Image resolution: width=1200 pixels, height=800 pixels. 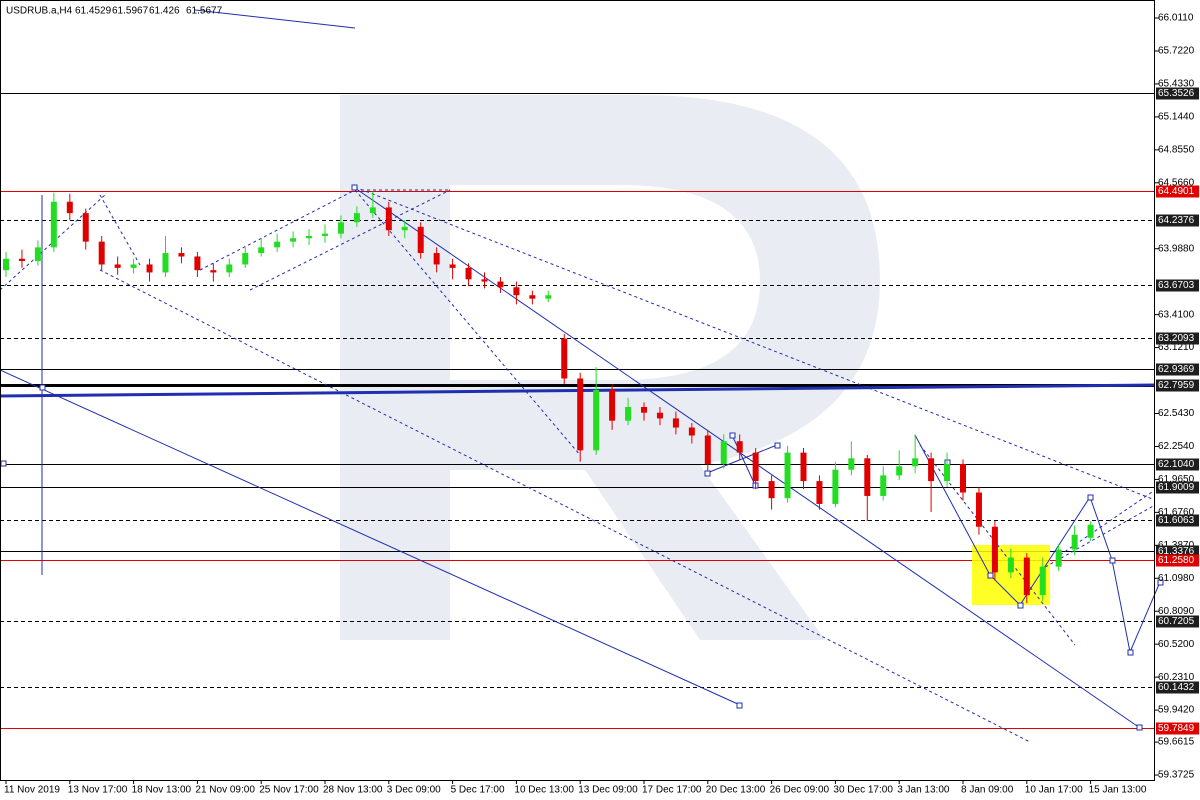 What do you see at coordinates (863, 790) in the screenshot?
I see `x-tick-label: 30 Dec 17:00` at bounding box center [863, 790].